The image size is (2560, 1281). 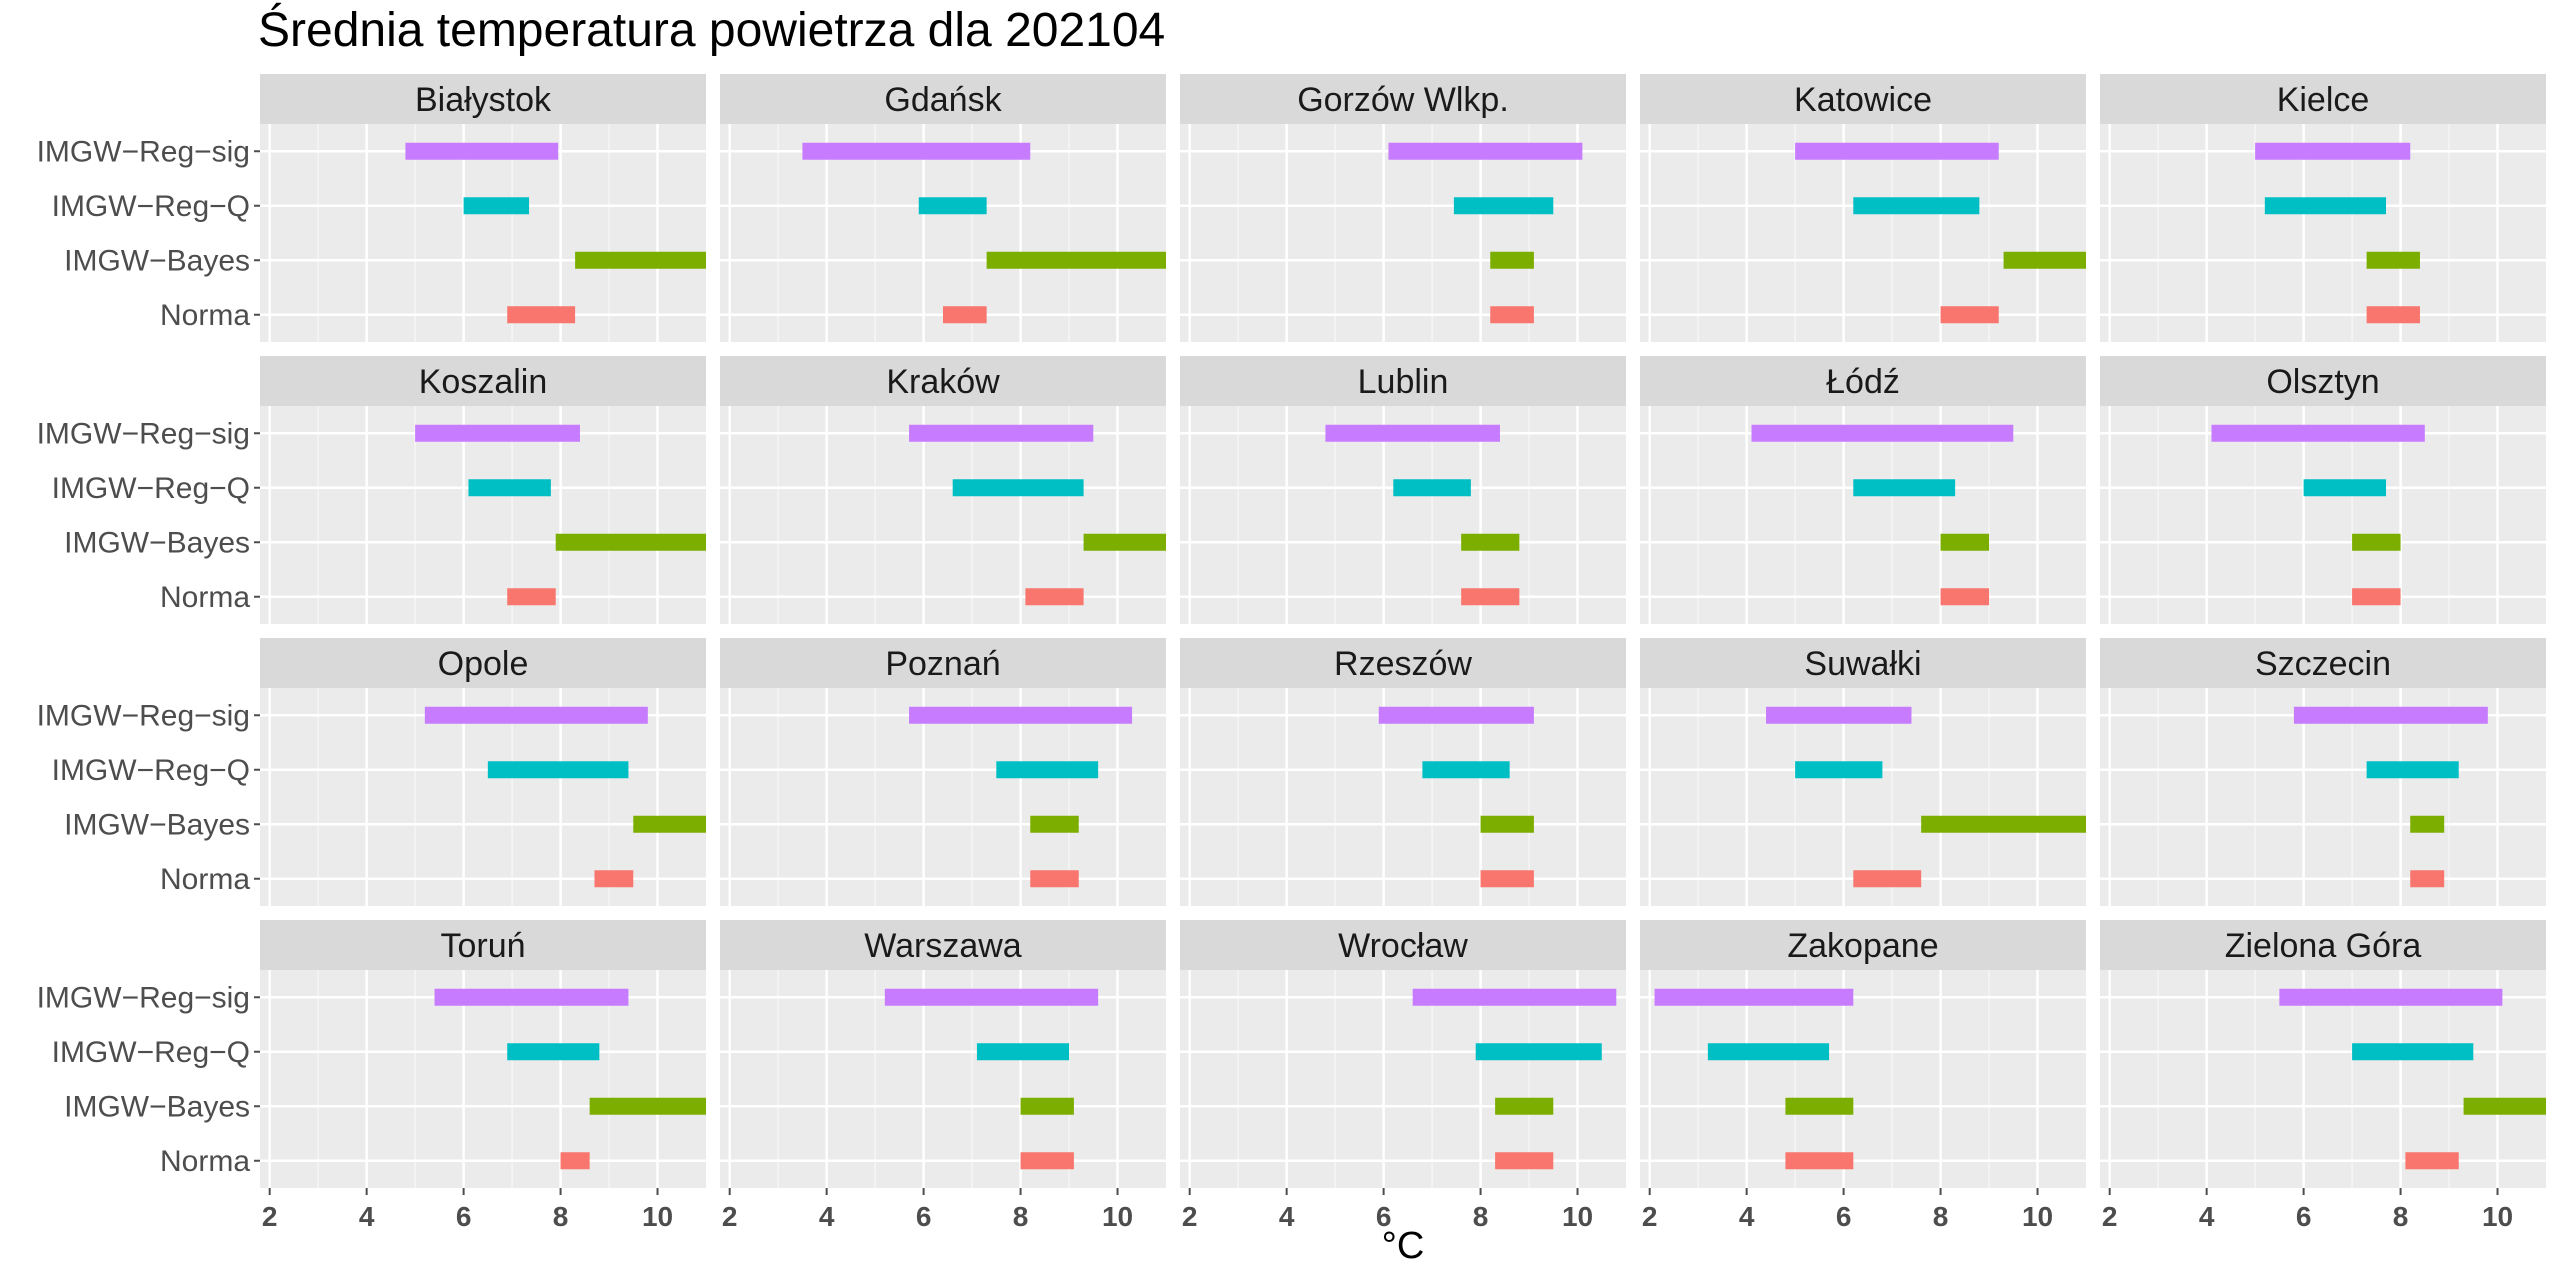 I want to click on facet-strip-label: Koszalin, so click(x=483, y=382).